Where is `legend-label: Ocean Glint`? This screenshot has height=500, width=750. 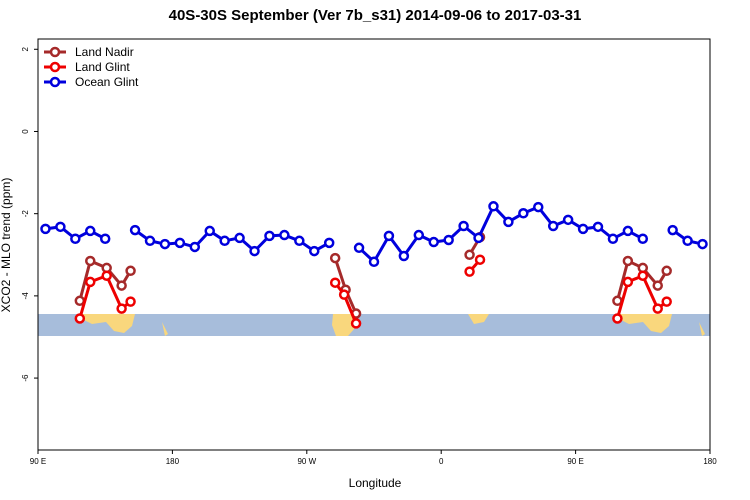 legend-label: Ocean Glint is located at coordinates (107, 82).